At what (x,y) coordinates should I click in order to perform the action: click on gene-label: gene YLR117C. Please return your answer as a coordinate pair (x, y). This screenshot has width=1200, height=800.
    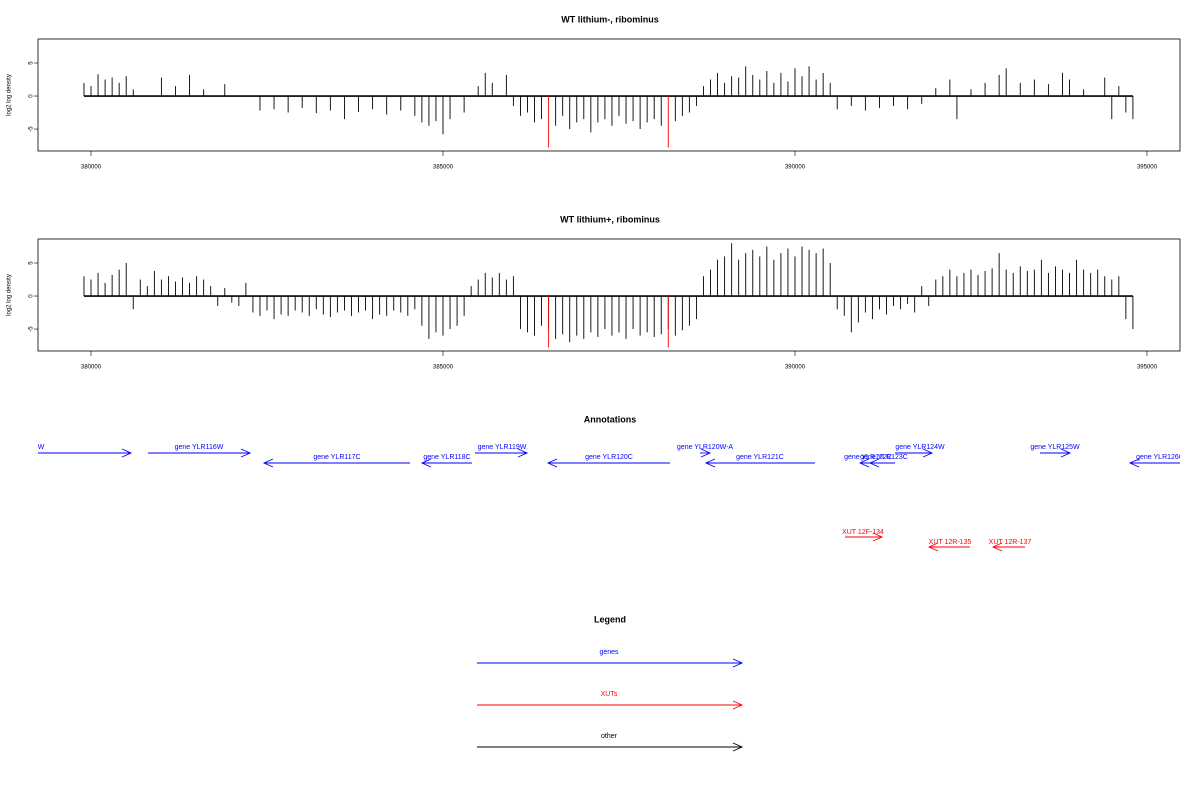
    Looking at the image, I should click on (336, 457).